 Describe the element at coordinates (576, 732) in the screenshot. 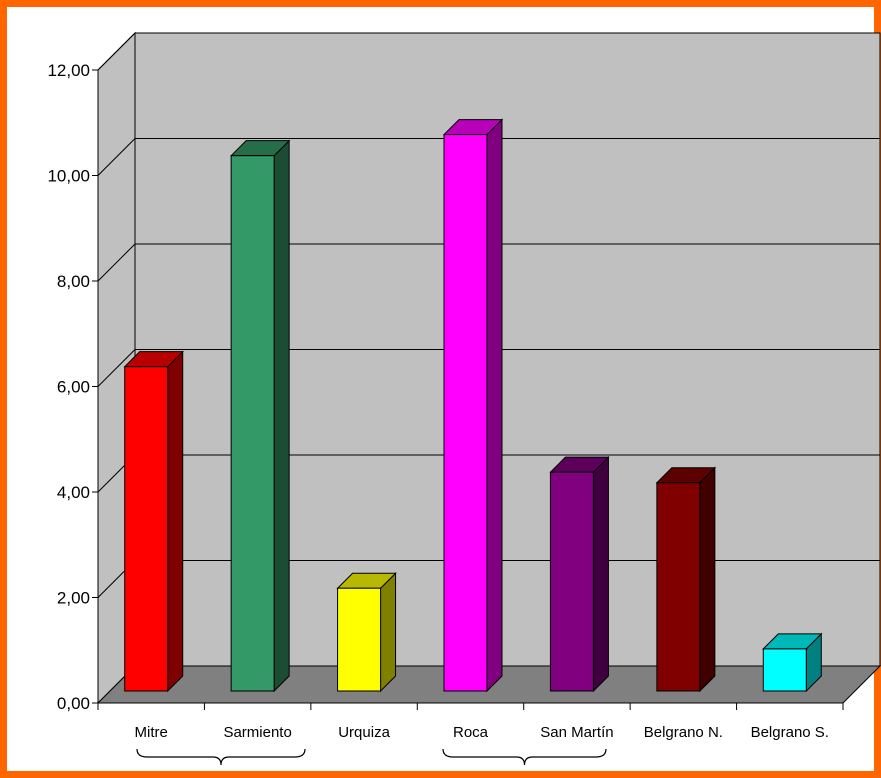

I see `x-category-label: San Martín` at that location.